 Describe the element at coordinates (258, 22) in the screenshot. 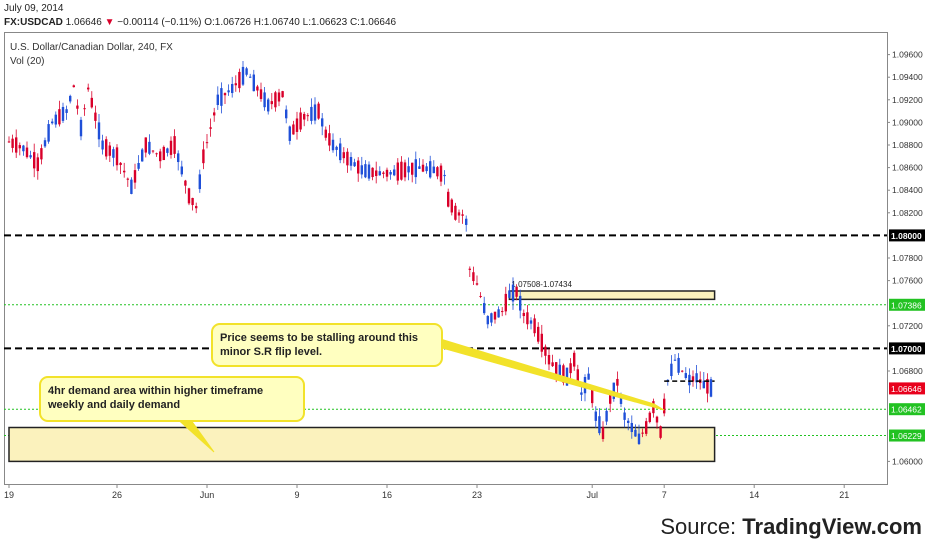

I see `high-label: H:` at that location.